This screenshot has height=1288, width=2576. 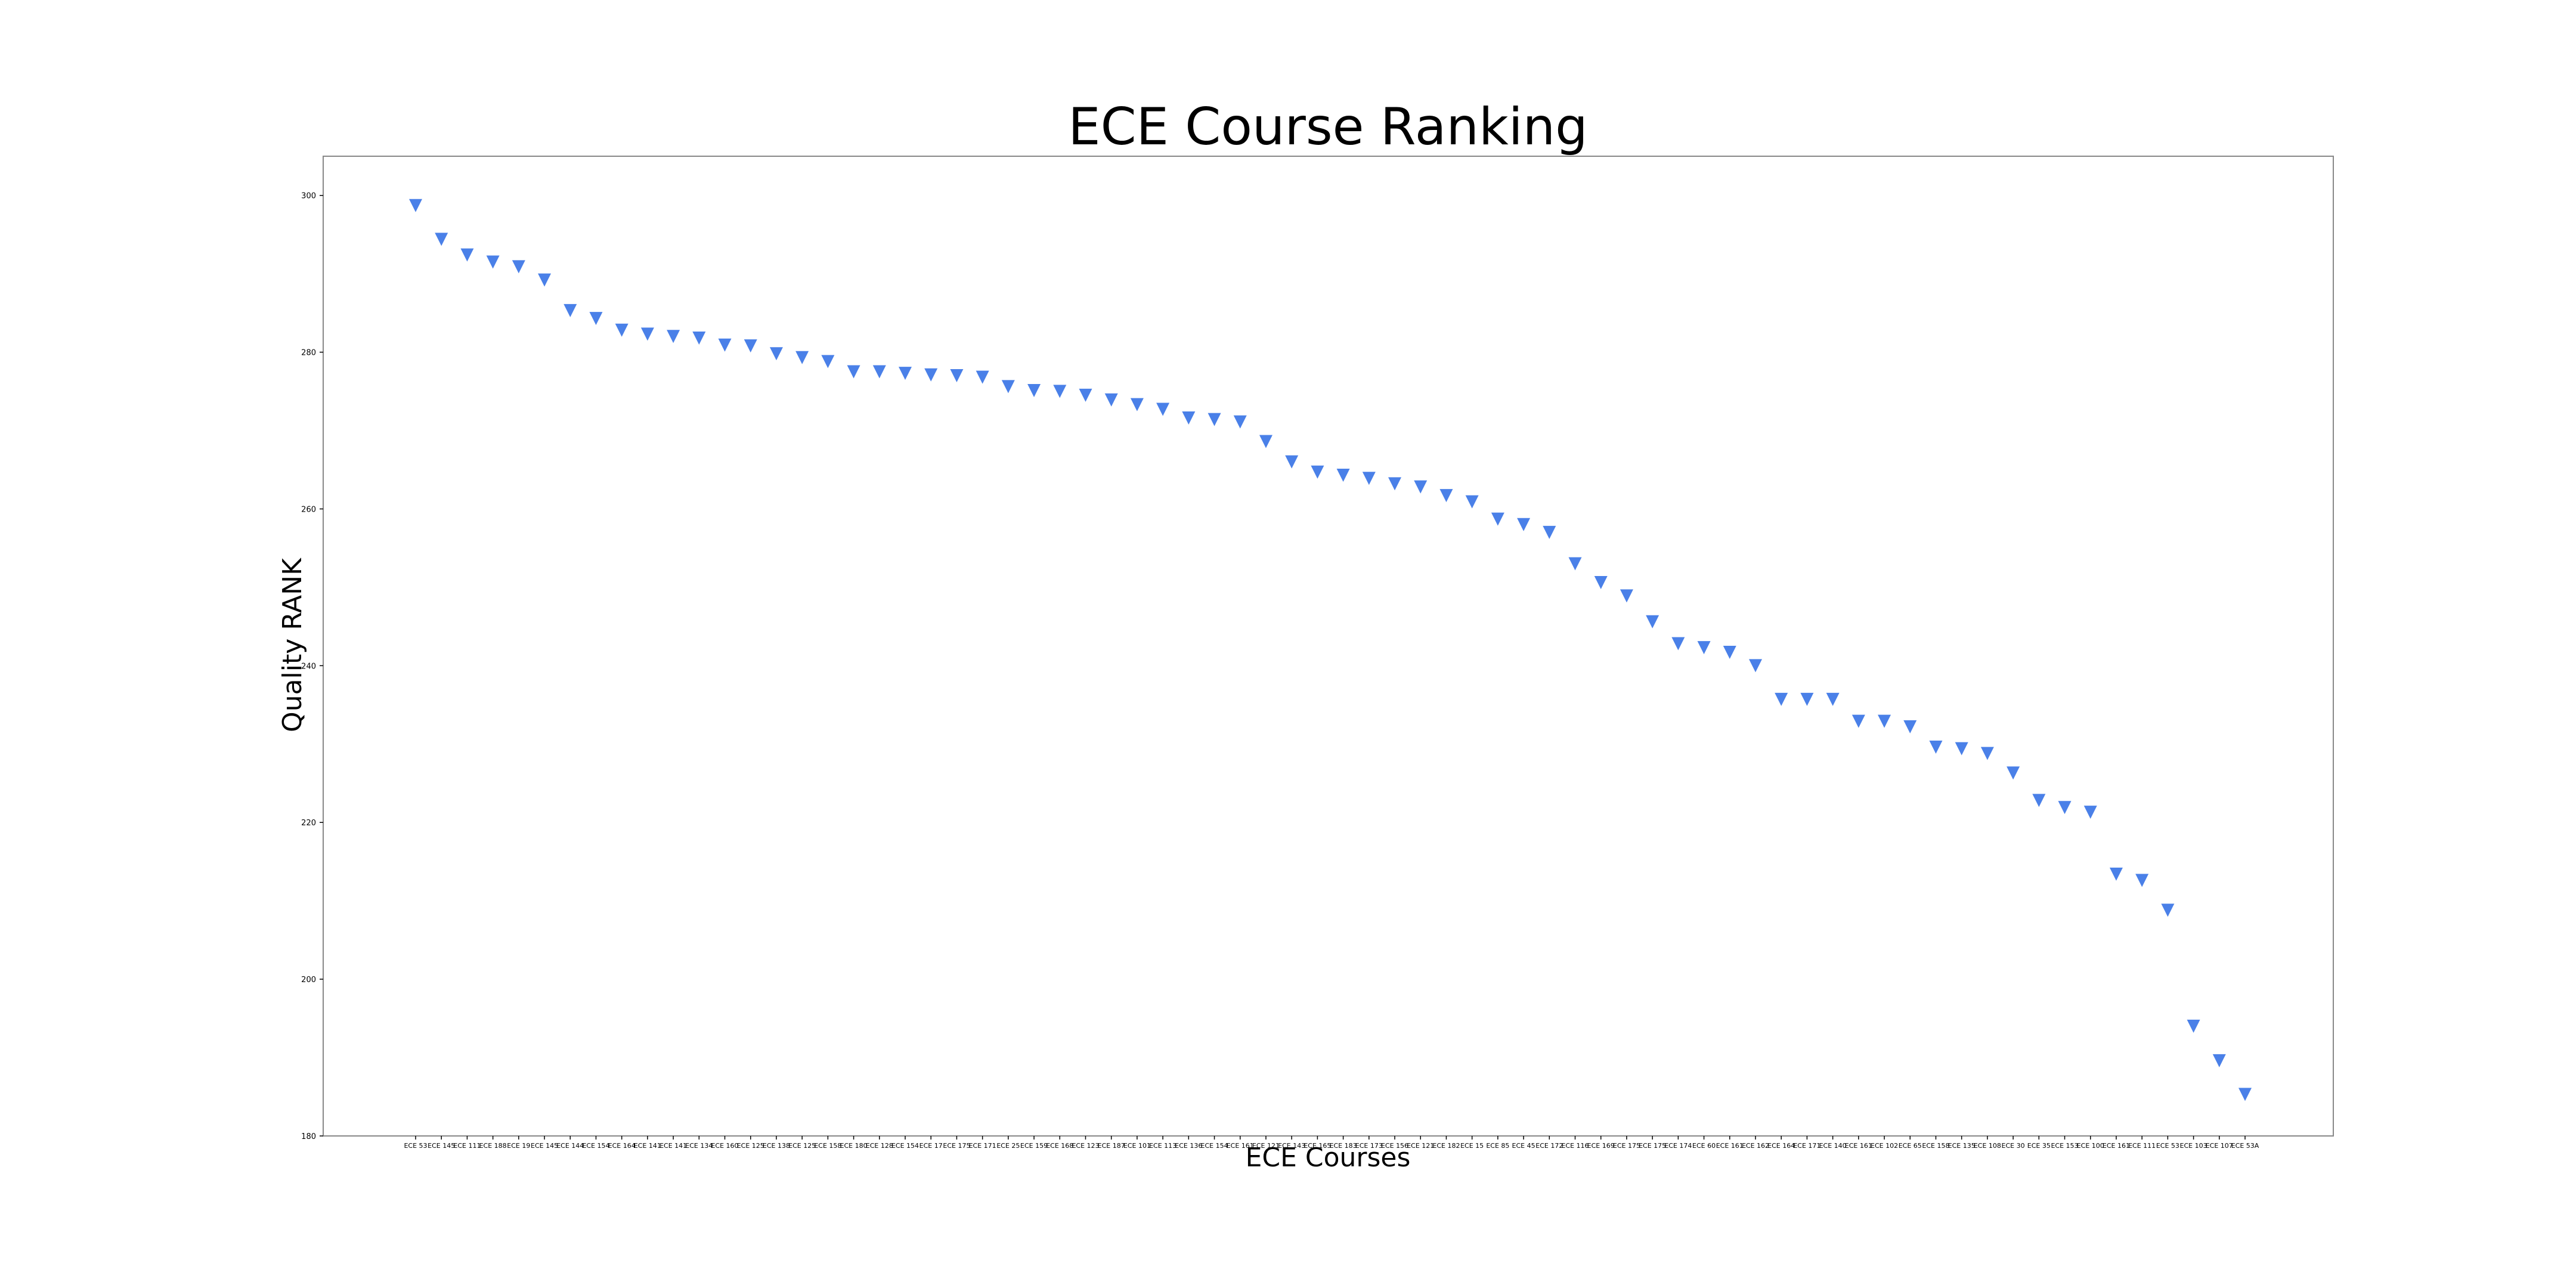 I want to click on x-tick-label: ECE 183, so click(x=1343, y=1146).